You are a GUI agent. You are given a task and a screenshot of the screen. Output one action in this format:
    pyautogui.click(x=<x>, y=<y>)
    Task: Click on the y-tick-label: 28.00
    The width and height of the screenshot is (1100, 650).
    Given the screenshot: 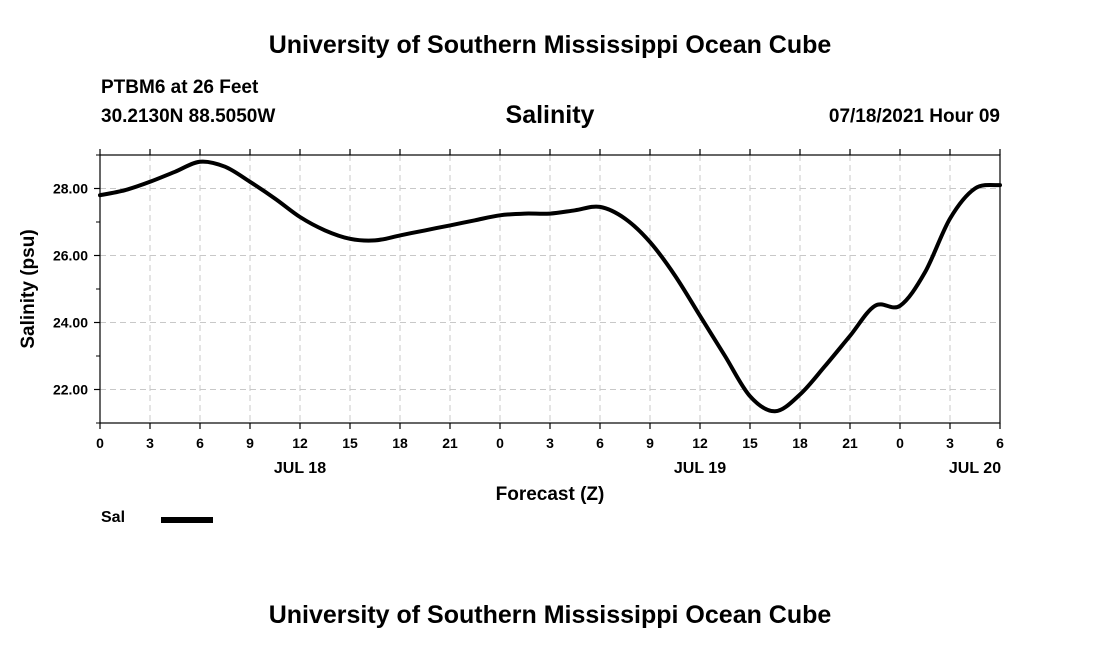 What is the action you would take?
    pyautogui.click(x=70, y=189)
    